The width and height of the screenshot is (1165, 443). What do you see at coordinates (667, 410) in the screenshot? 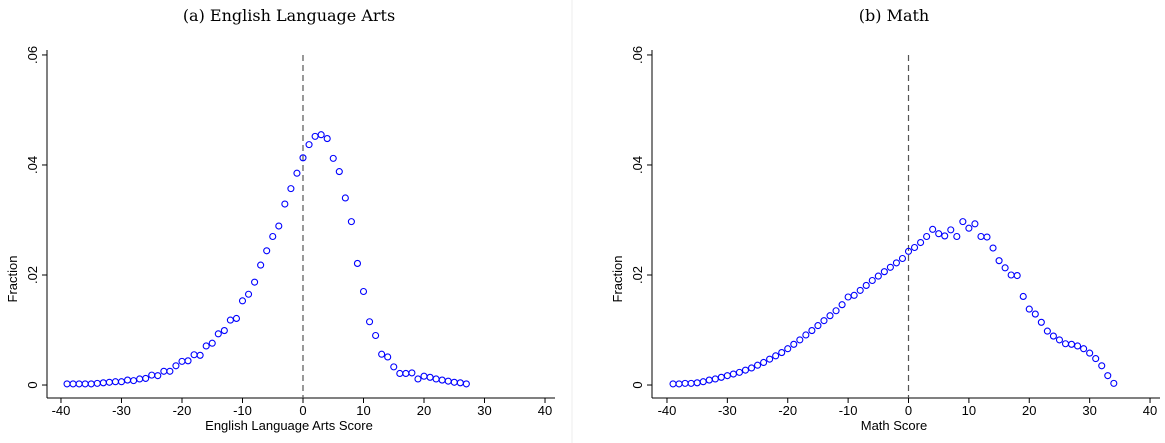
I see `x-tick-label: -40` at bounding box center [667, 410].